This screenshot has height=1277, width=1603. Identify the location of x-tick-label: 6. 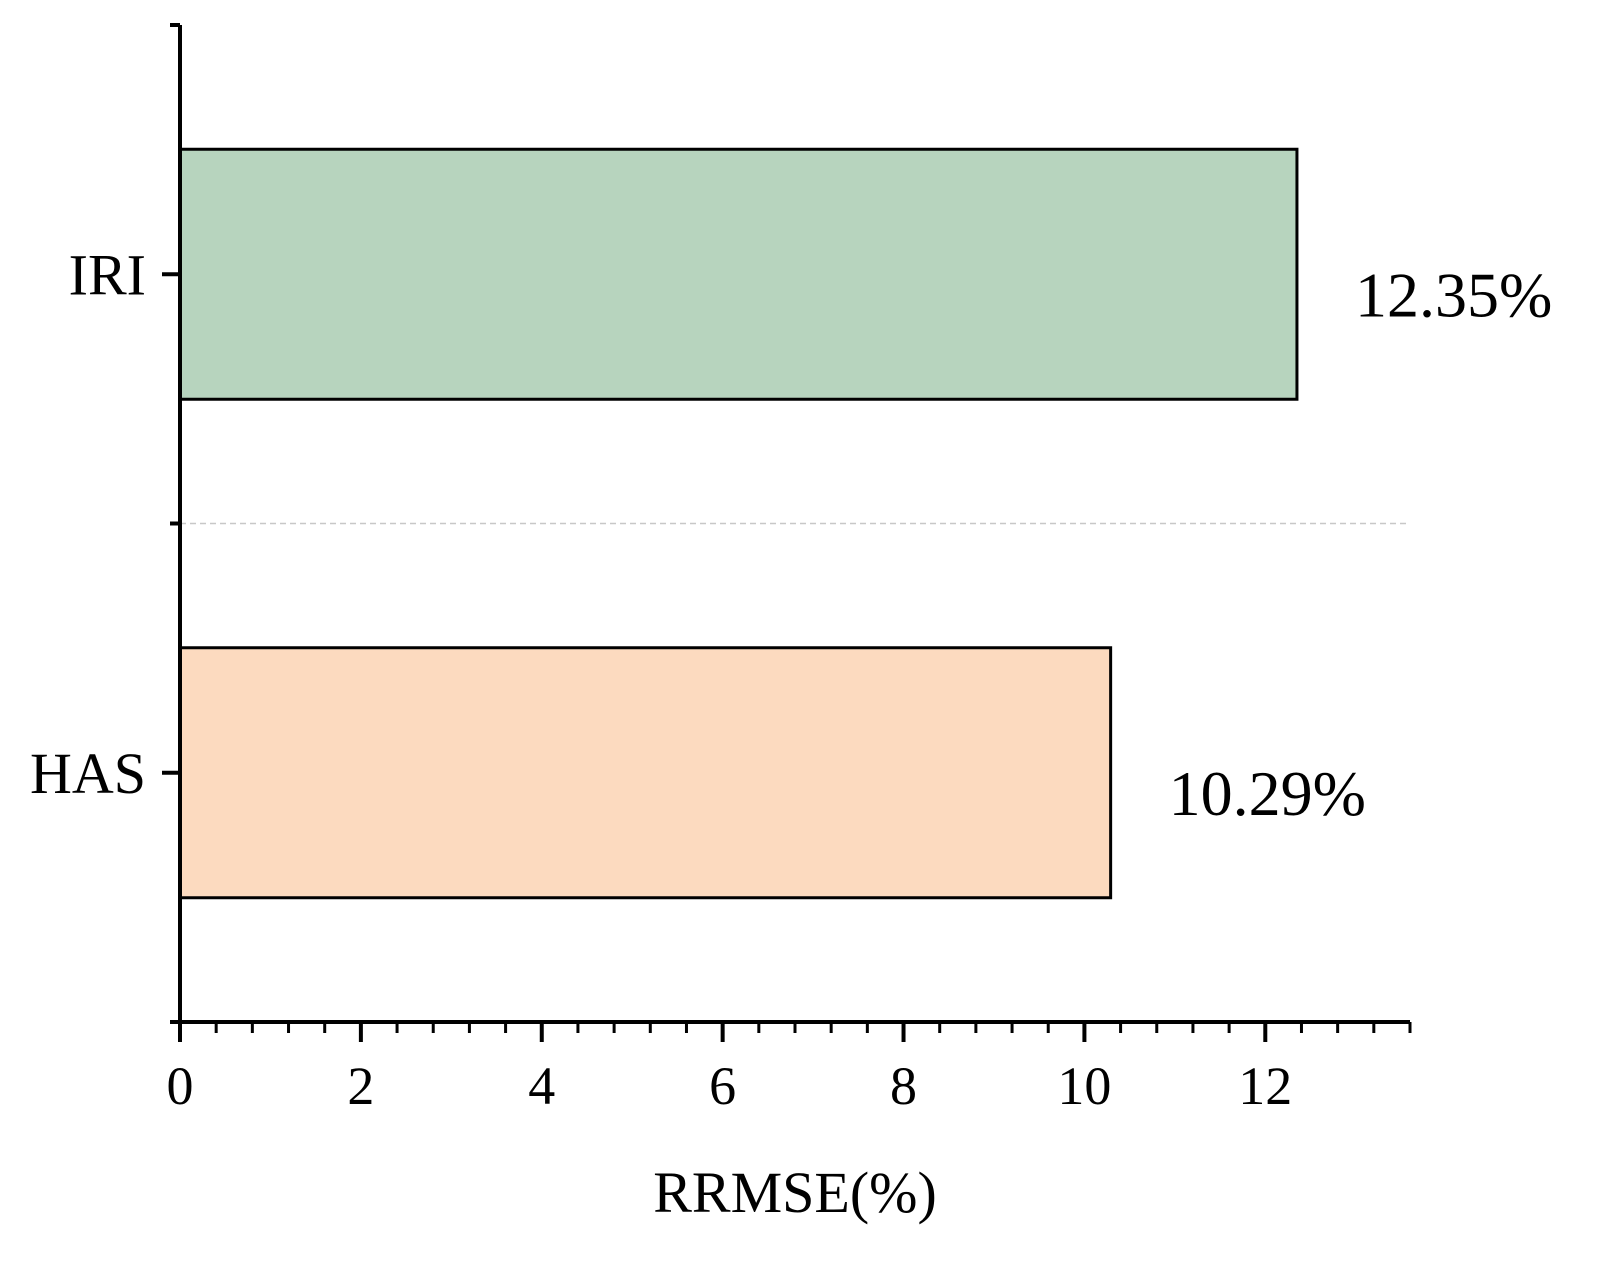
(722, 1086).